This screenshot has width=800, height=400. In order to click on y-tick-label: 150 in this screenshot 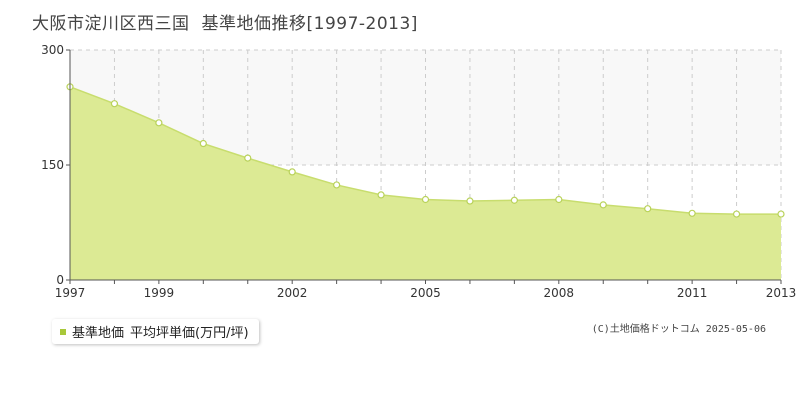, I will do `click(52, 165)`.